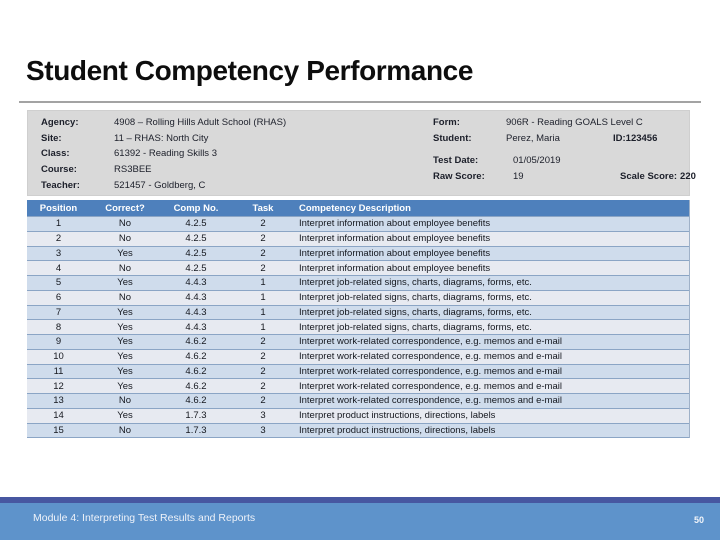 The width and height of the screenshot is (720, 540). Describe the element at coordinates (456, 161) in the screenshot. I see `test-date-label: Test Date:` at that location.